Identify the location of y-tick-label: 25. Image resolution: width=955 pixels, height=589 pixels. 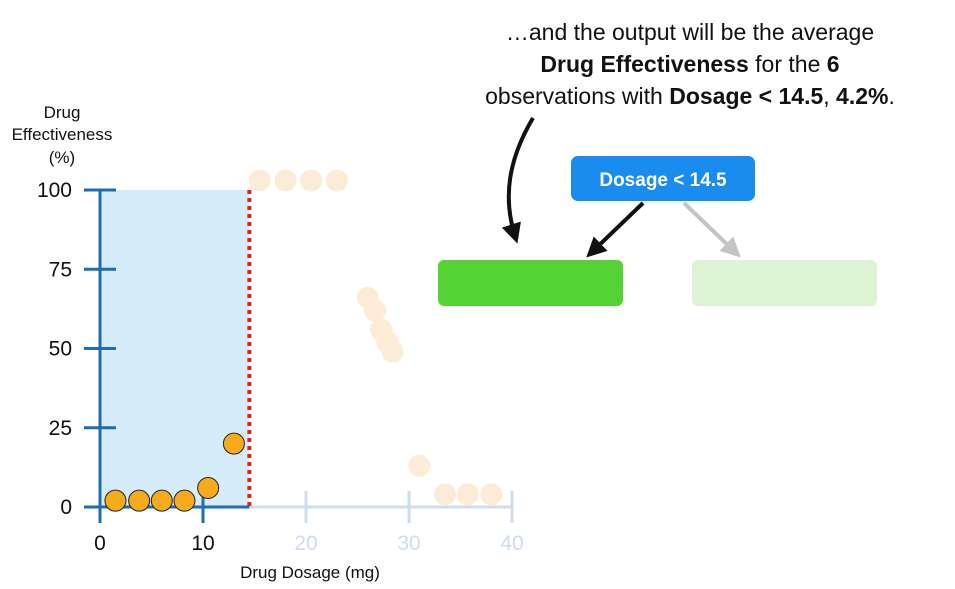
(60, 428).